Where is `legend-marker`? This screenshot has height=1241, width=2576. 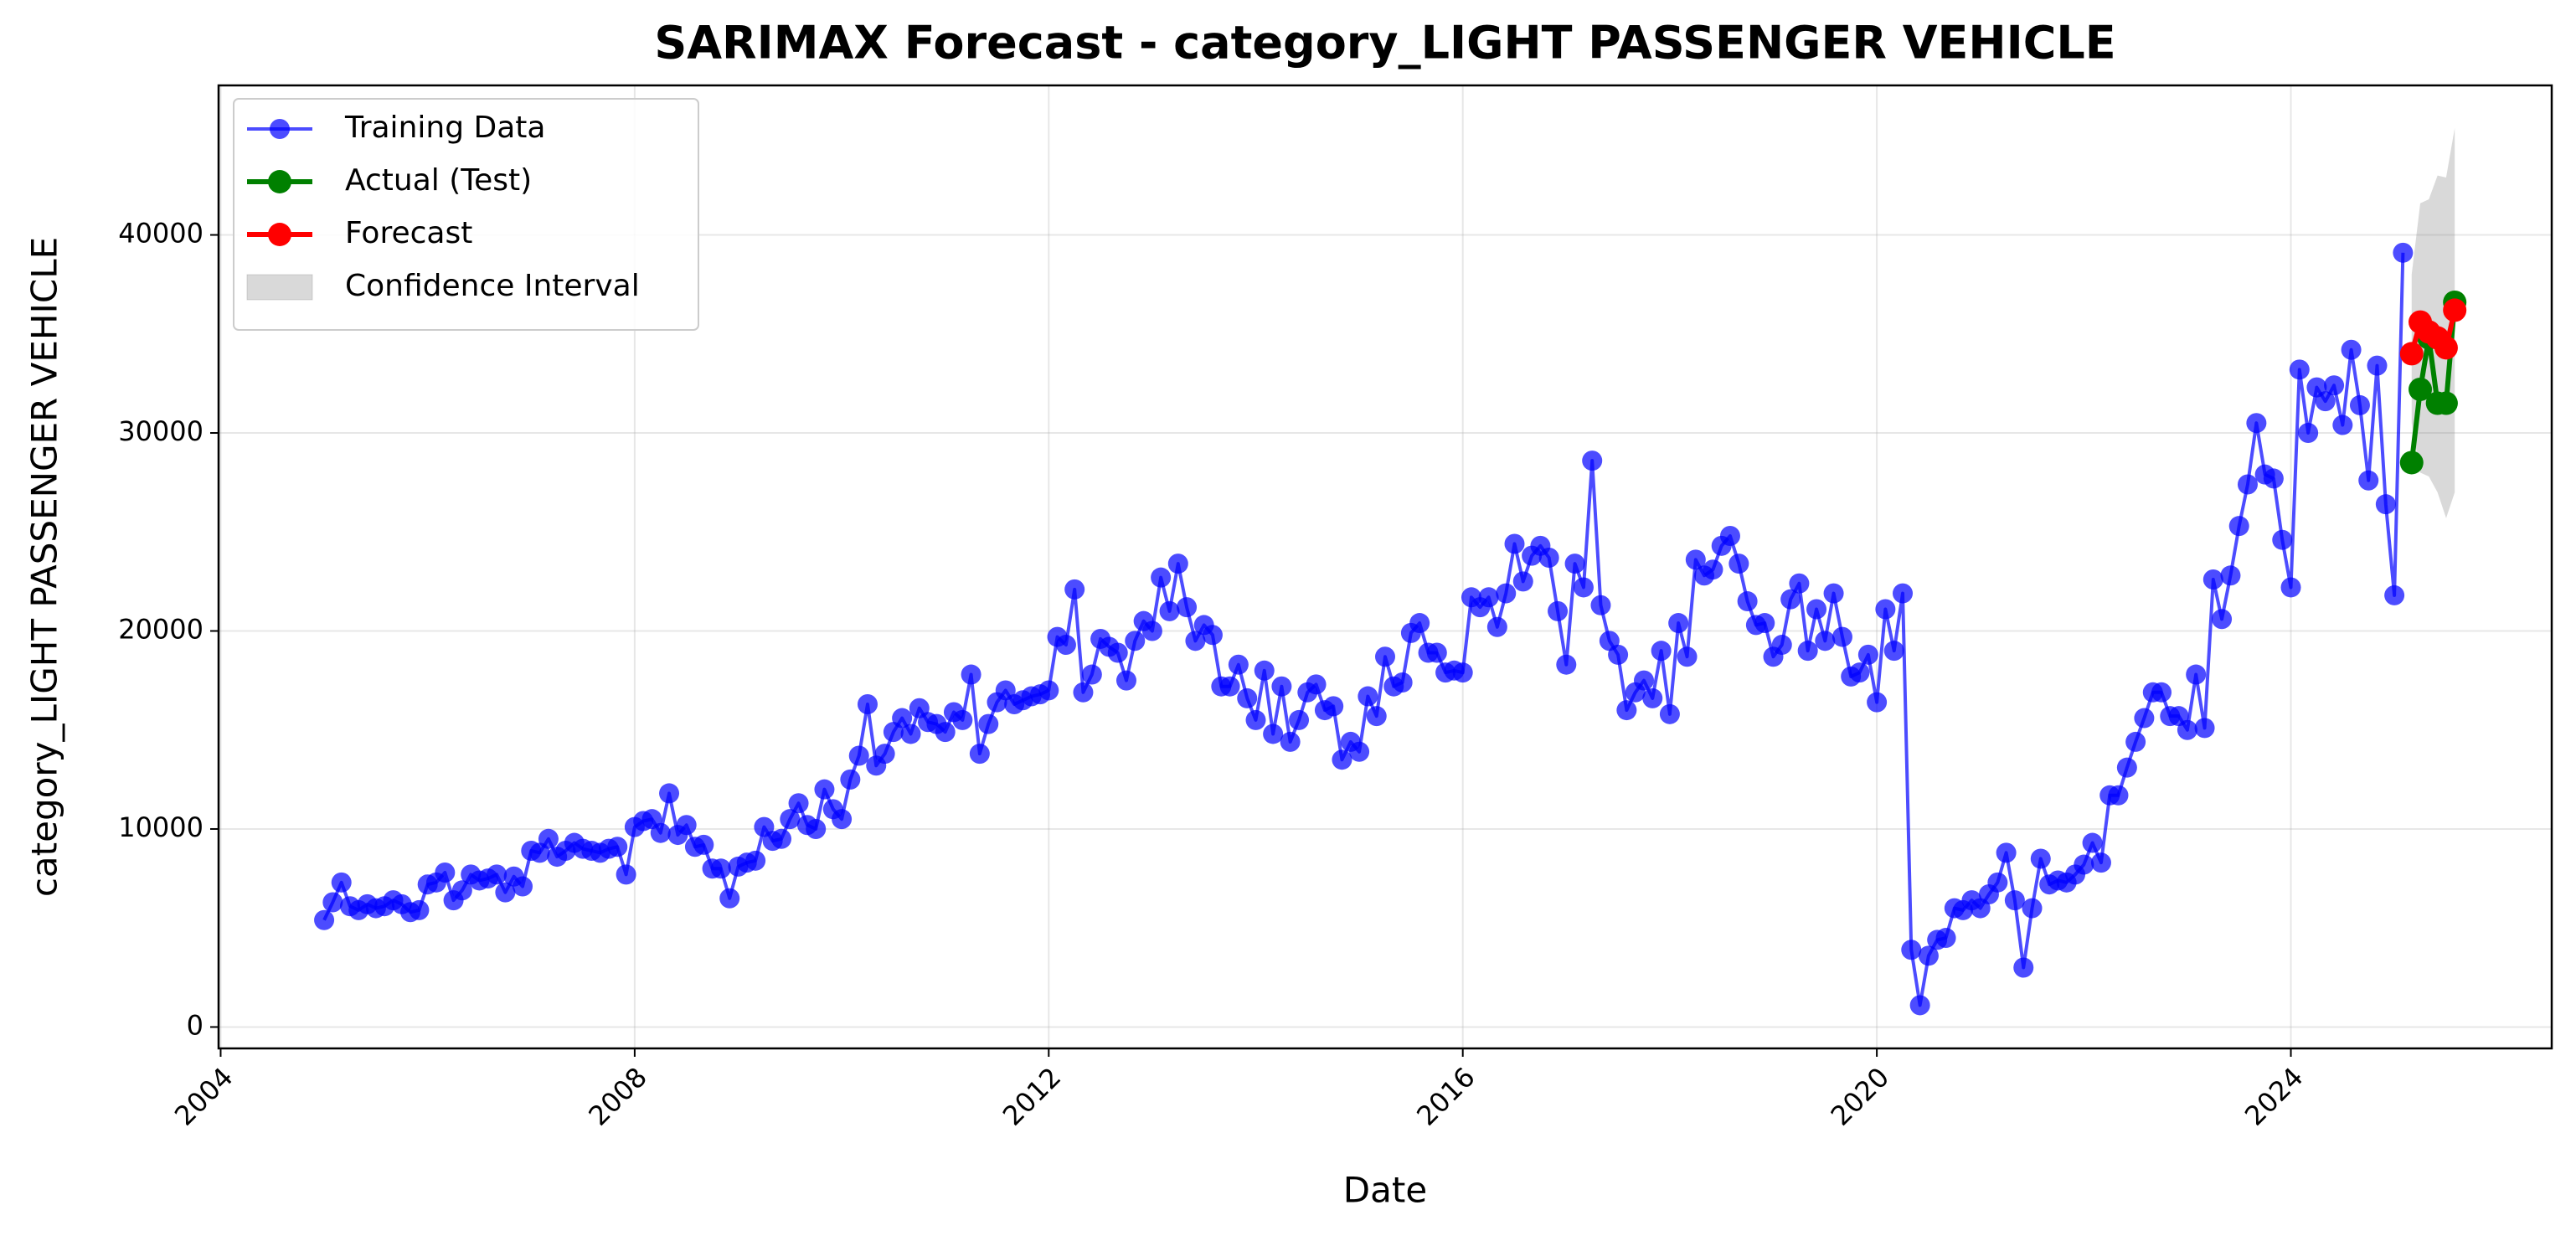 legend-marker is located at coordinates (279, 234).